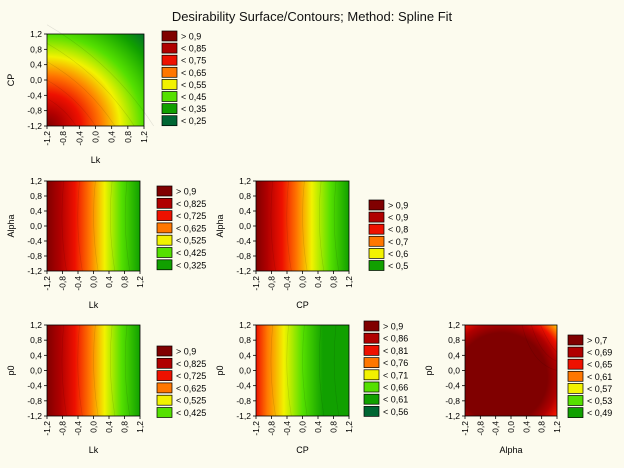  Describe the element at coordinates (480, 428) in the screenshot. I see `chart-6-x-tick: -0,8` at that location.